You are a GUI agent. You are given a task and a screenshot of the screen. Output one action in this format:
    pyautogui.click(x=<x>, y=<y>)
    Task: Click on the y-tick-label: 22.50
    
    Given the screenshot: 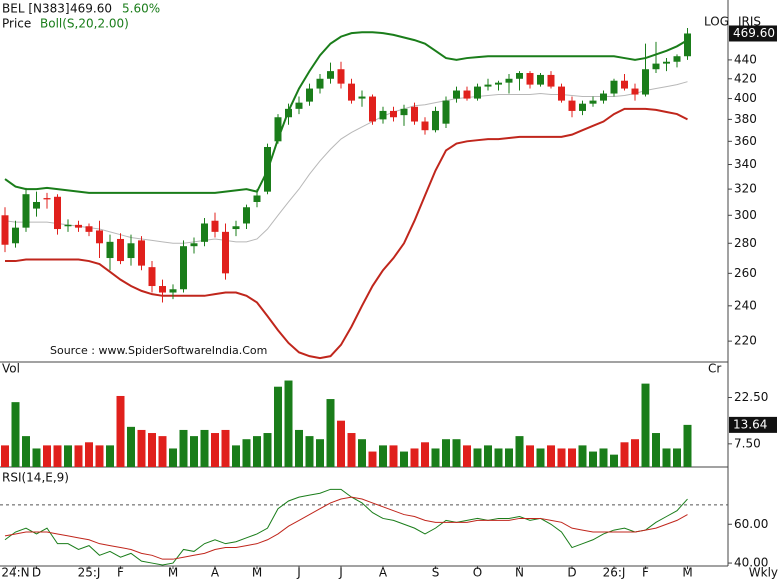 What is the action you would take?
    pyautogui.click(x=751, y=397)
    